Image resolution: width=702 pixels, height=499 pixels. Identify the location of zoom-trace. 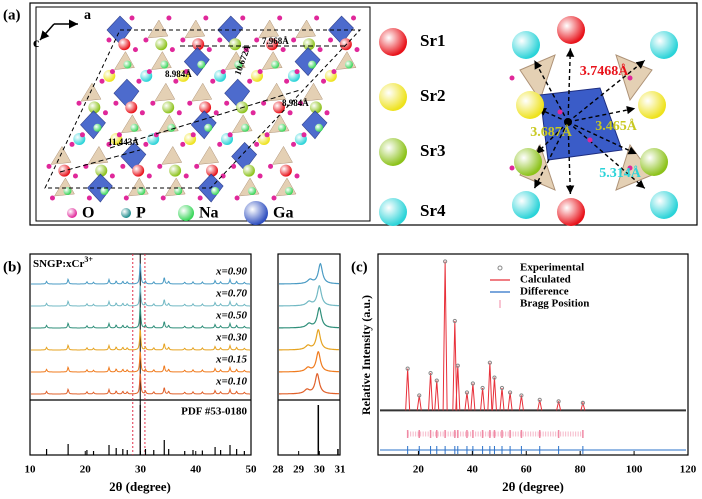
(309, 296).